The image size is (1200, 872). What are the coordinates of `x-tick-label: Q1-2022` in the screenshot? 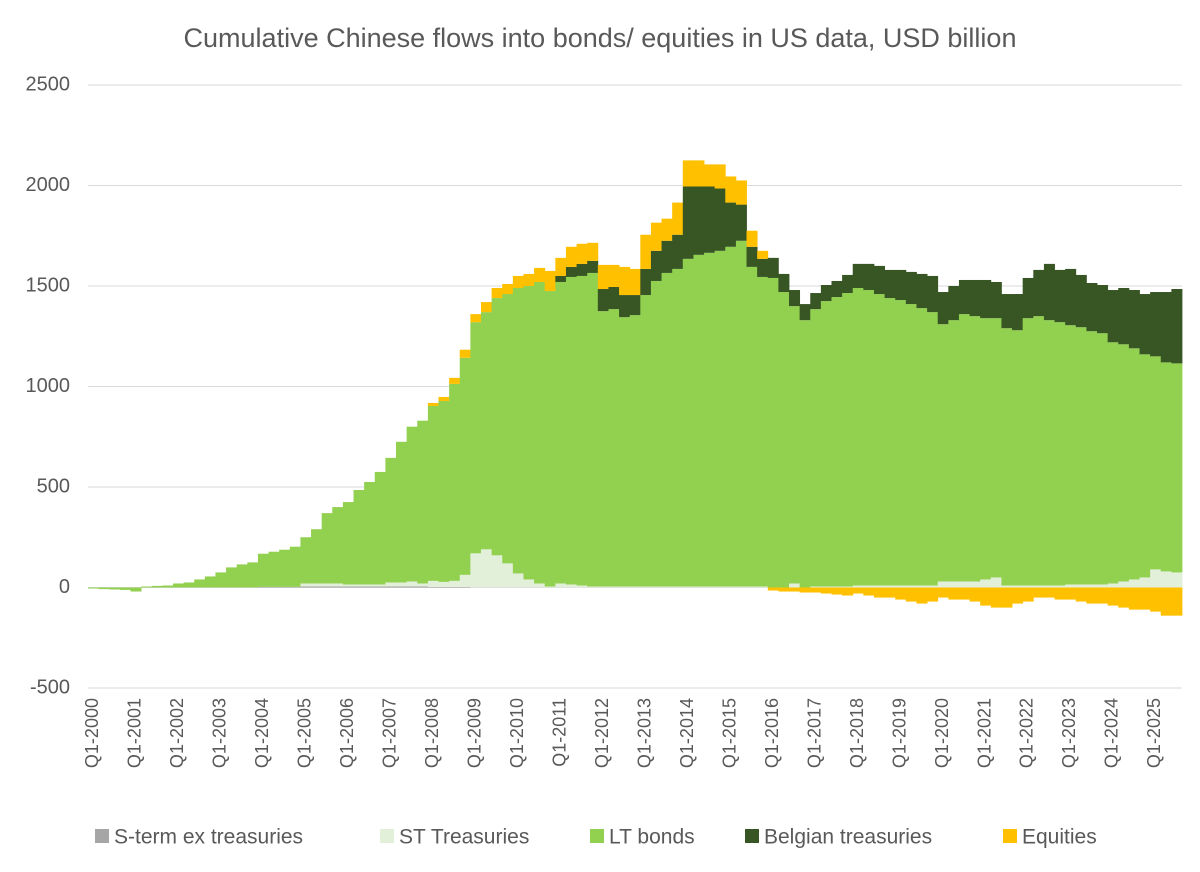 It's located at (1027, 733).